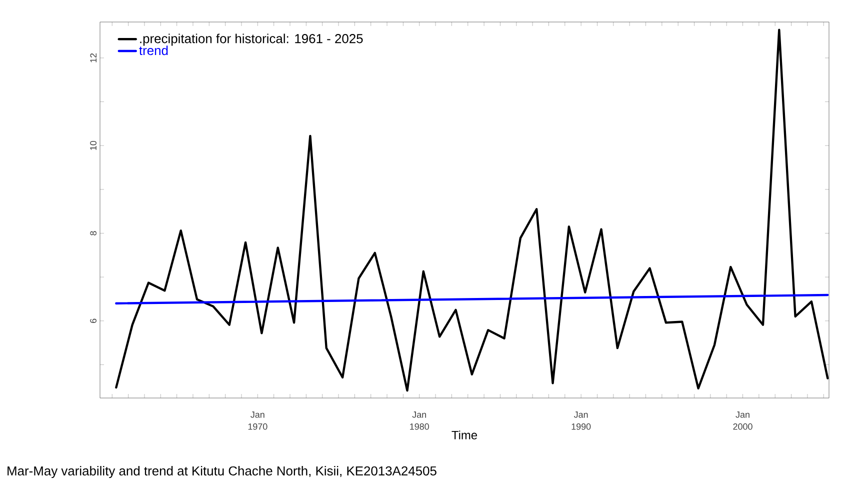 The image size is (853, 489). What do you see at coordinates (251, 40) in the screenshot?
I see `legend-label: .precipitation for historical: 1961 - 2025` at bounding box center [251, 40].